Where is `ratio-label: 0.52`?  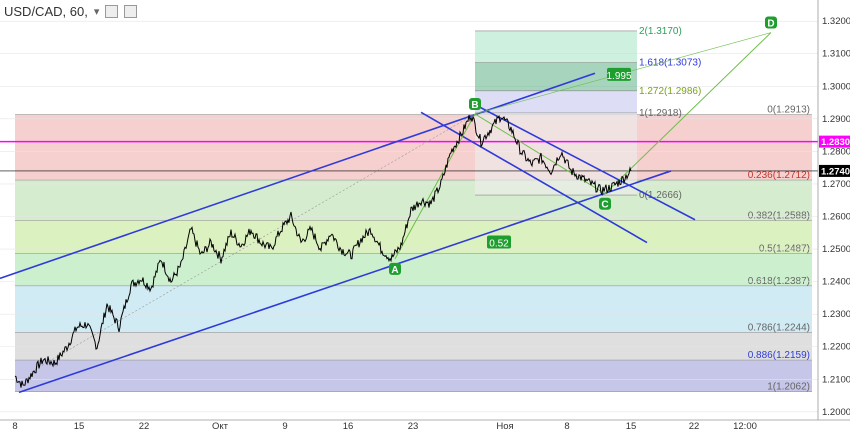
ratio-label: 0.52 is located at coordinates (499, 244).